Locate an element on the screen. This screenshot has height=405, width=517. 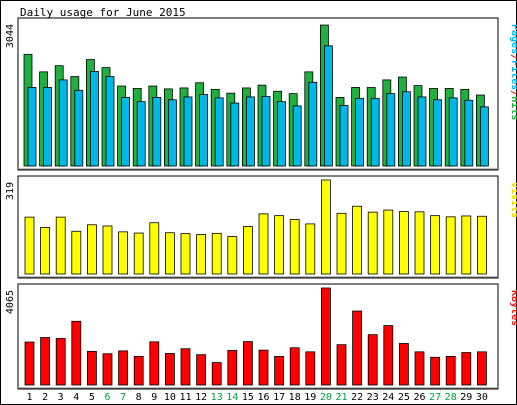
x-tick-label: 26 is located at coordinates (419, 397).